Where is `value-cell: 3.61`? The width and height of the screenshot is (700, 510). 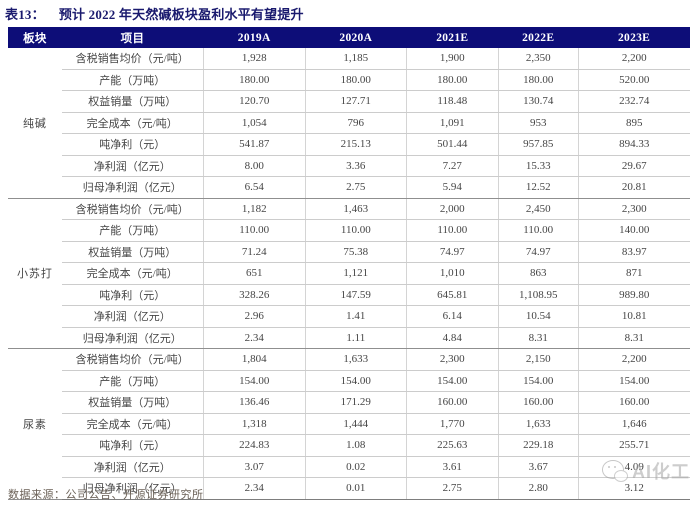
value-cell: 3.61 is located at coordinates (452, 467).